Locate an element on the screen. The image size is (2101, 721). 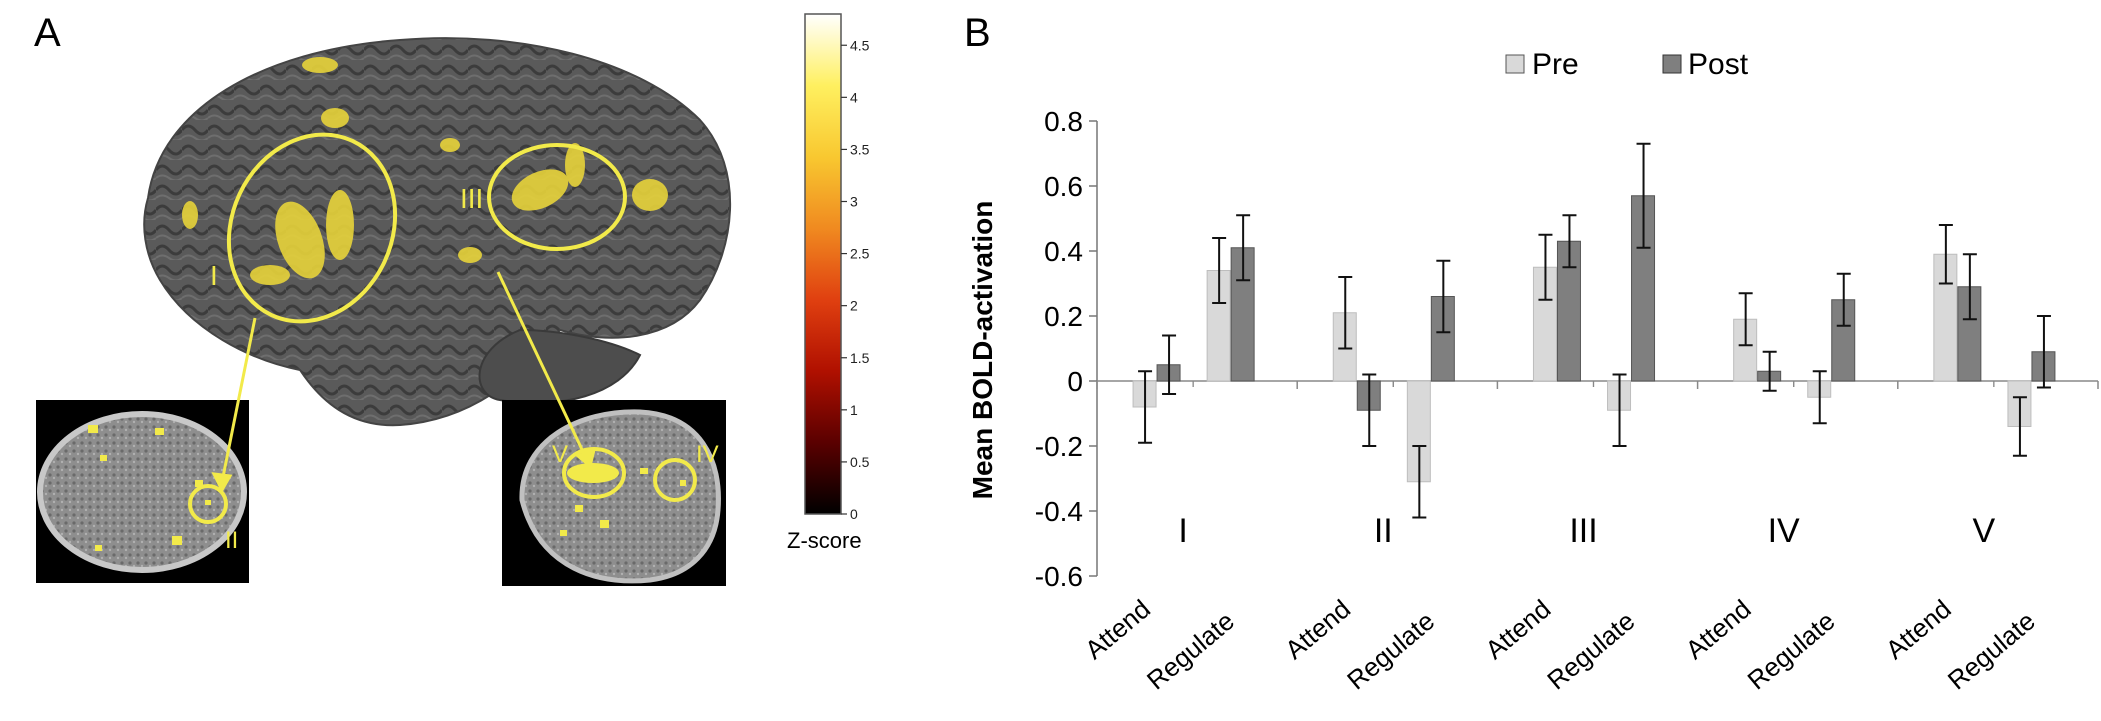
colorbar-tick-label: 2.5 is located at coordinates (860, 254).